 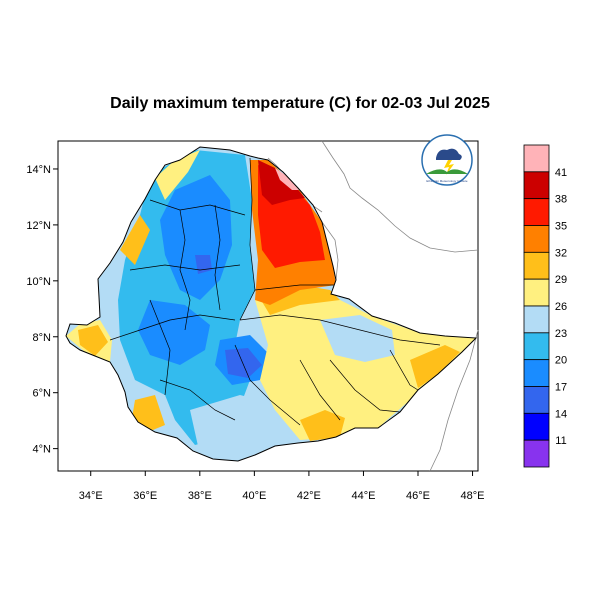 I want to click on boundary-southwest, so click(x=197, y=400).